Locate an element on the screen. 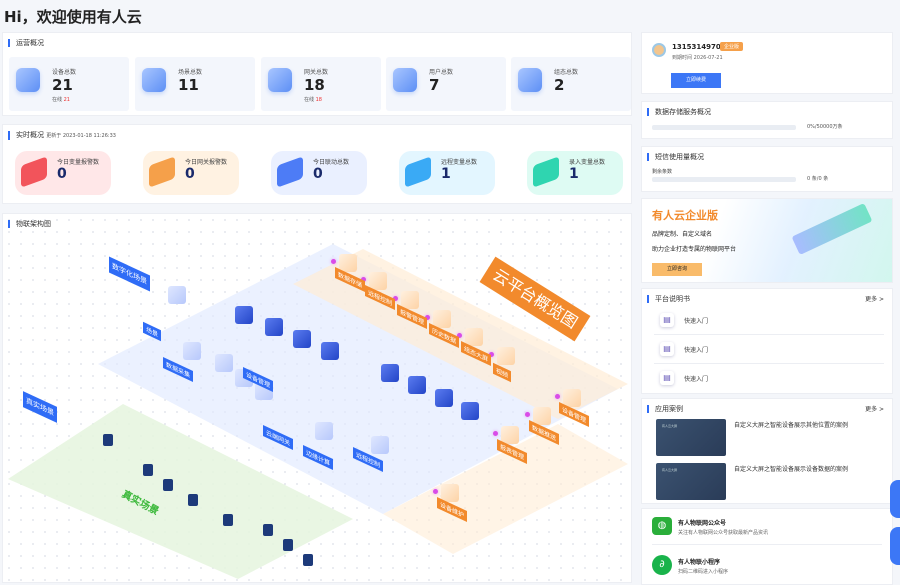  stat-scenes: 场景总数 11 is located at coordinates (195, 84).